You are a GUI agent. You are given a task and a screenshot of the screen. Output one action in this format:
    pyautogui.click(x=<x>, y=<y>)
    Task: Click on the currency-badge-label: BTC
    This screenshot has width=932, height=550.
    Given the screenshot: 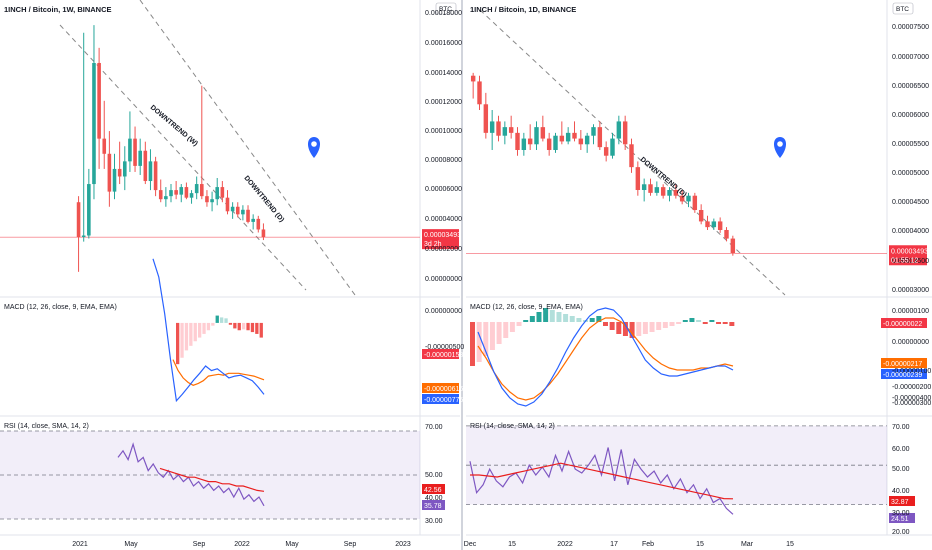 What is the action you would take?
    pyautogui.click(x=902, y=9)
    